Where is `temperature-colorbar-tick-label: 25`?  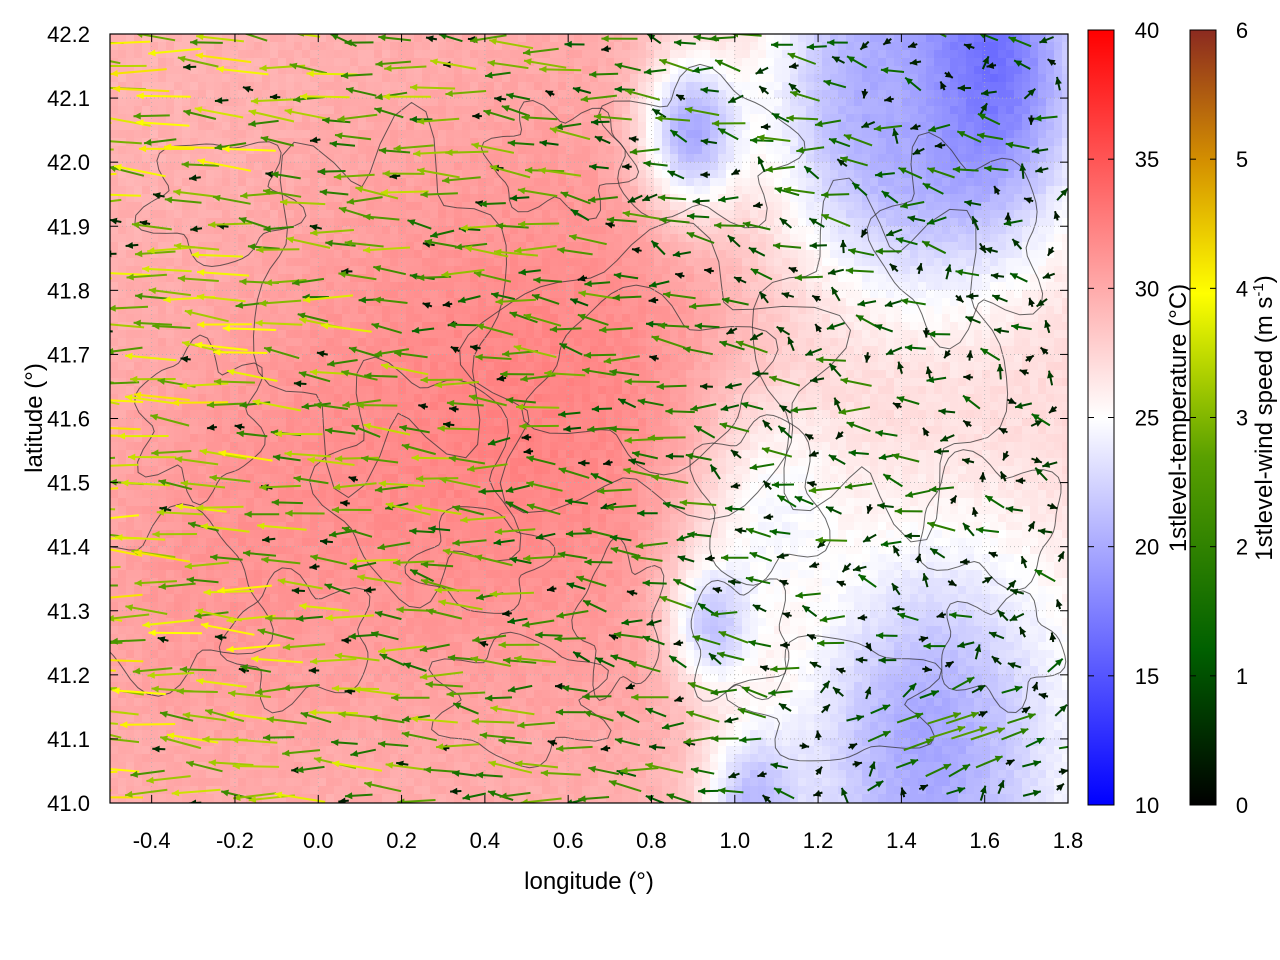 temperature-colorbar-tick-label: 25 is located at coordinates (1147, 418).